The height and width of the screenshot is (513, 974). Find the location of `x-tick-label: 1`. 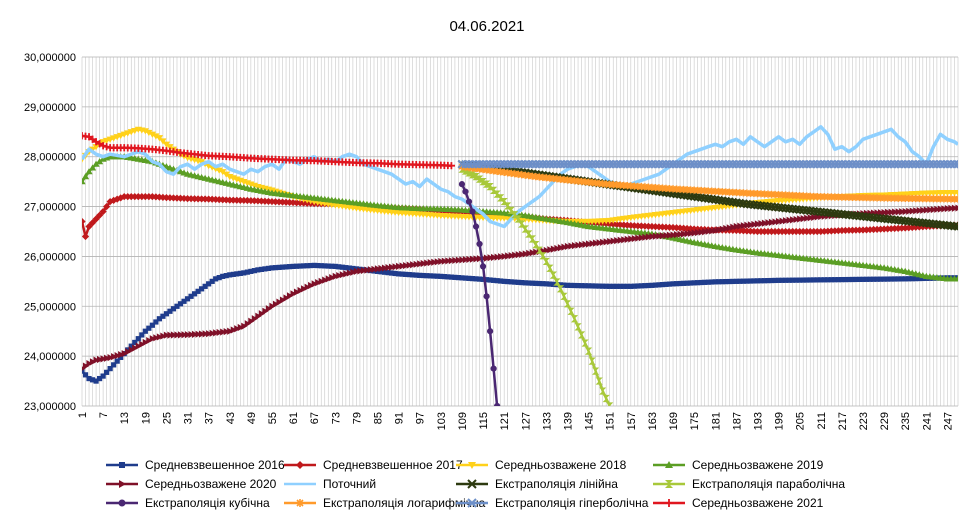

x-tick-label: 1 is located at coordinates (83, 415).